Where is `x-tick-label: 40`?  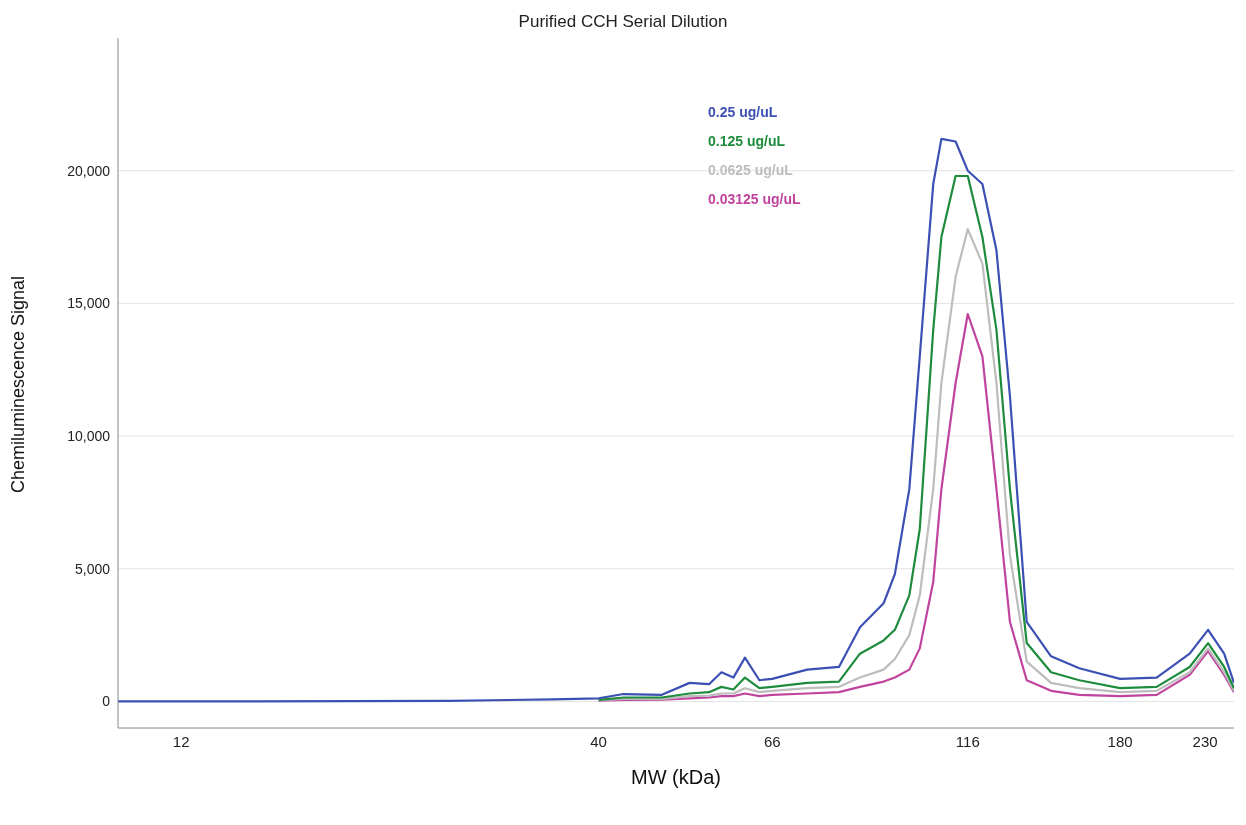 x-tick-label: 40 is located at coordinates (598, 741).